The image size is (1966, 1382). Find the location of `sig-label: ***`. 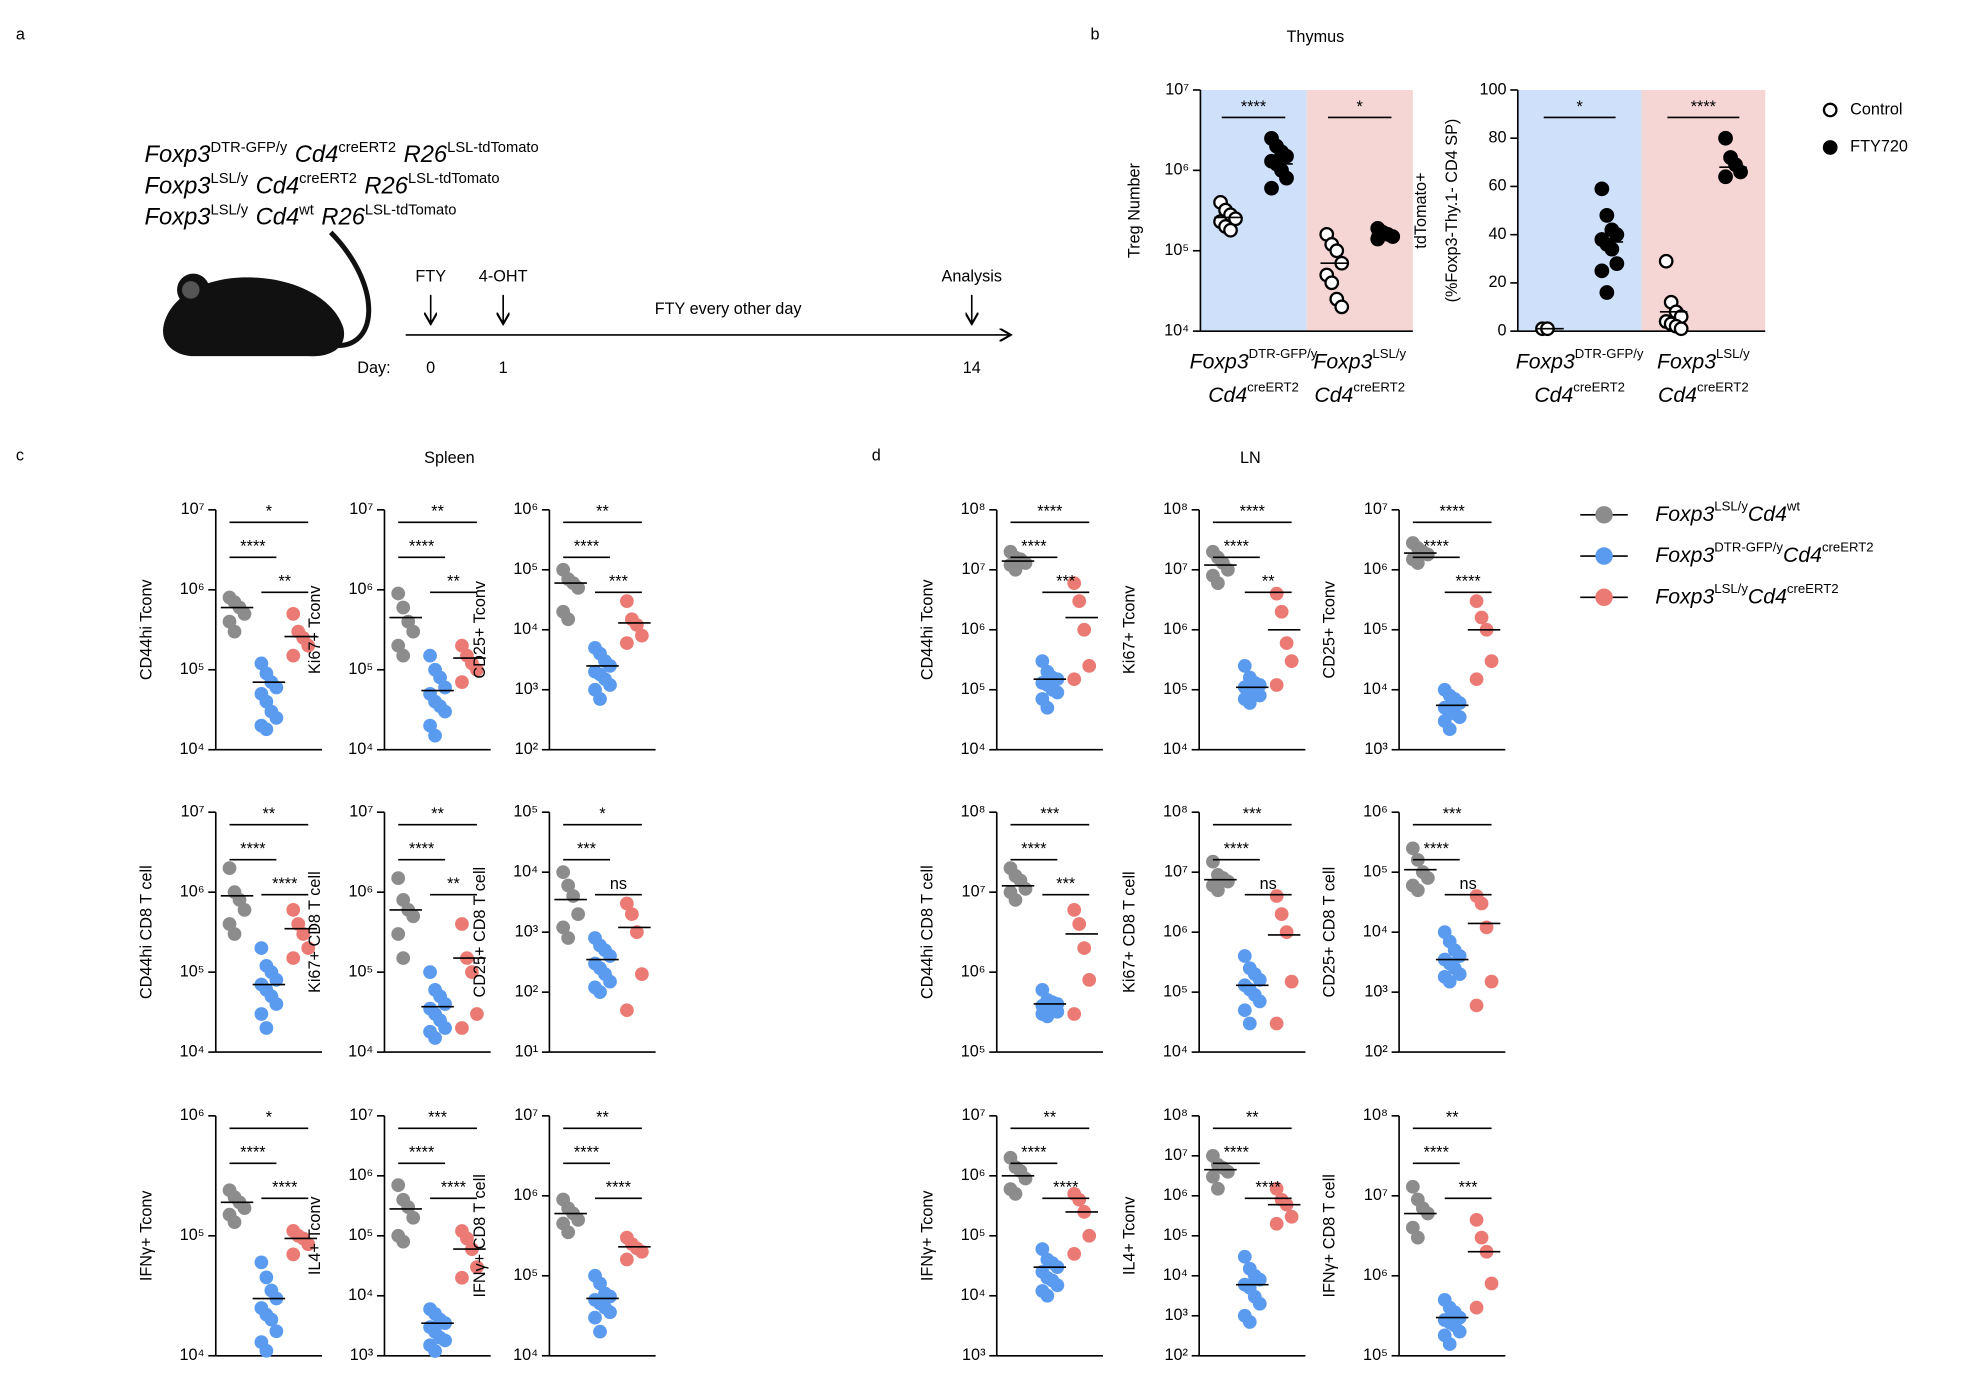

sig-label: *** is located at coordinates (587, 849).